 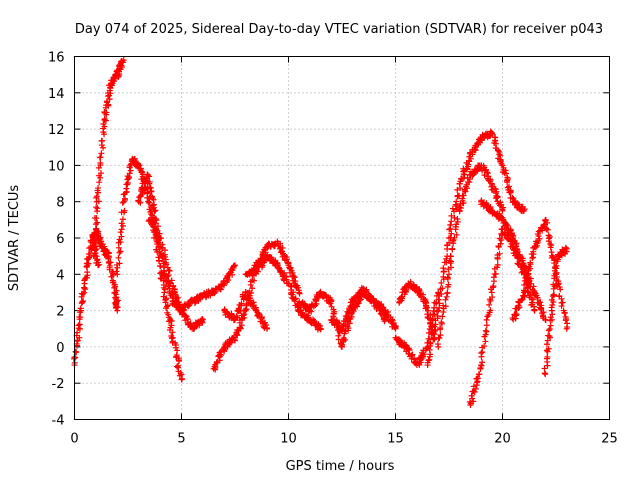 I want to click on x-tick-label: 5, so click(x=181, y=439).